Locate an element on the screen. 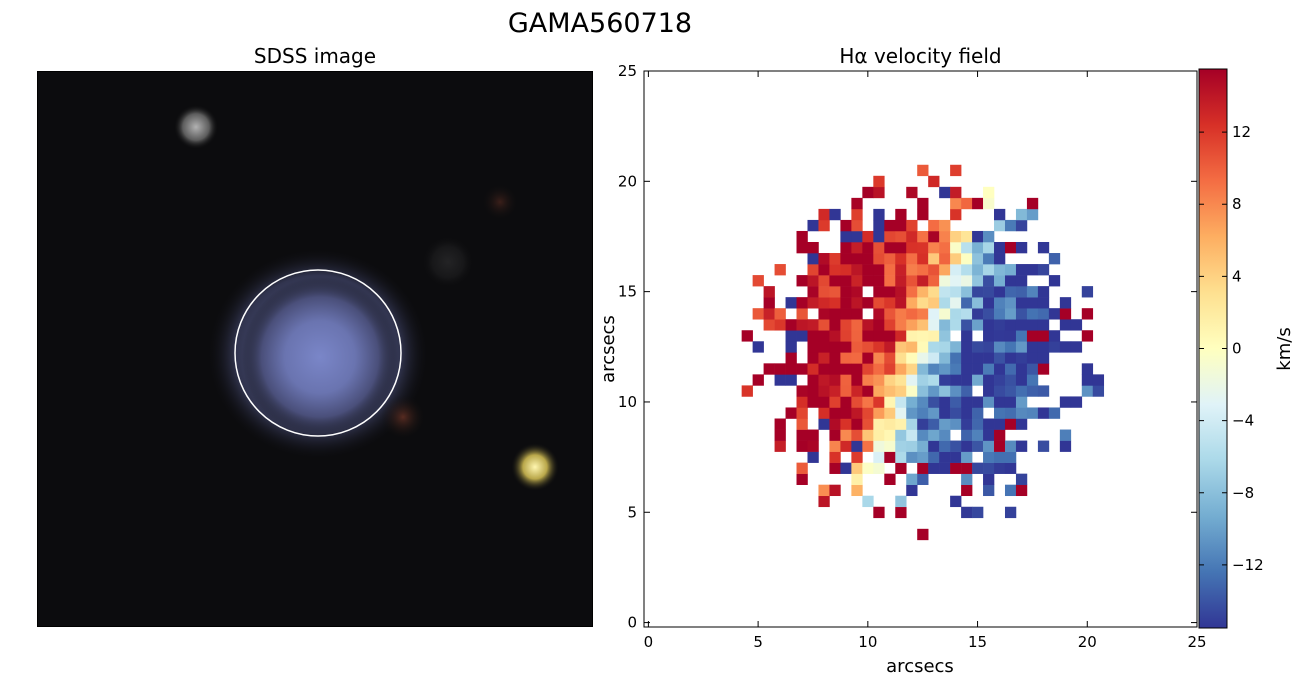  colorbar-tick-label: 4 is located at coordinates (1237, 276).